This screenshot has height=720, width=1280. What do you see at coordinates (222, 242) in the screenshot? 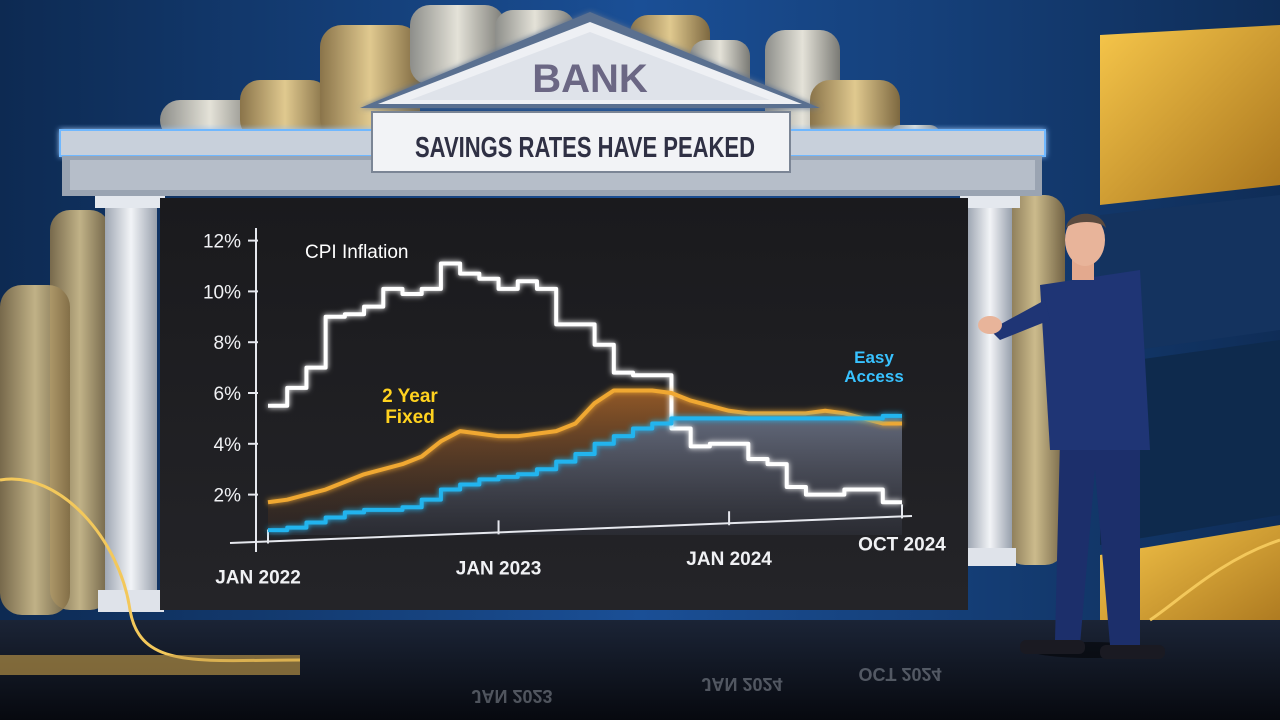
I see `y-tick-label: 12%` at bounding box center [222, 242].